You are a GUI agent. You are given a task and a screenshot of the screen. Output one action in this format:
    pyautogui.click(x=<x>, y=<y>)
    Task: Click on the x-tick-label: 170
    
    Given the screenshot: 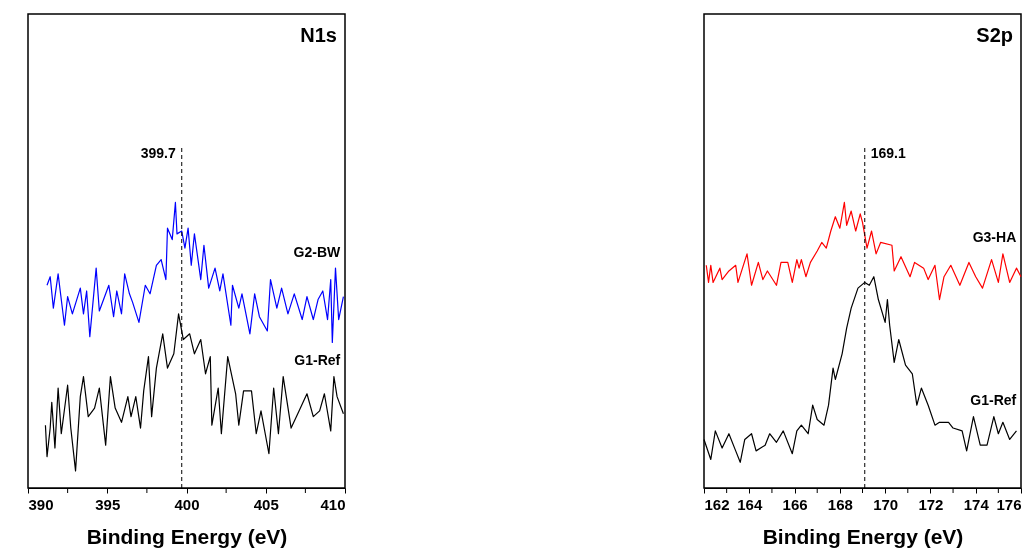 What is the action you would take?
    pyautogui.click(x=886, y=504)
    